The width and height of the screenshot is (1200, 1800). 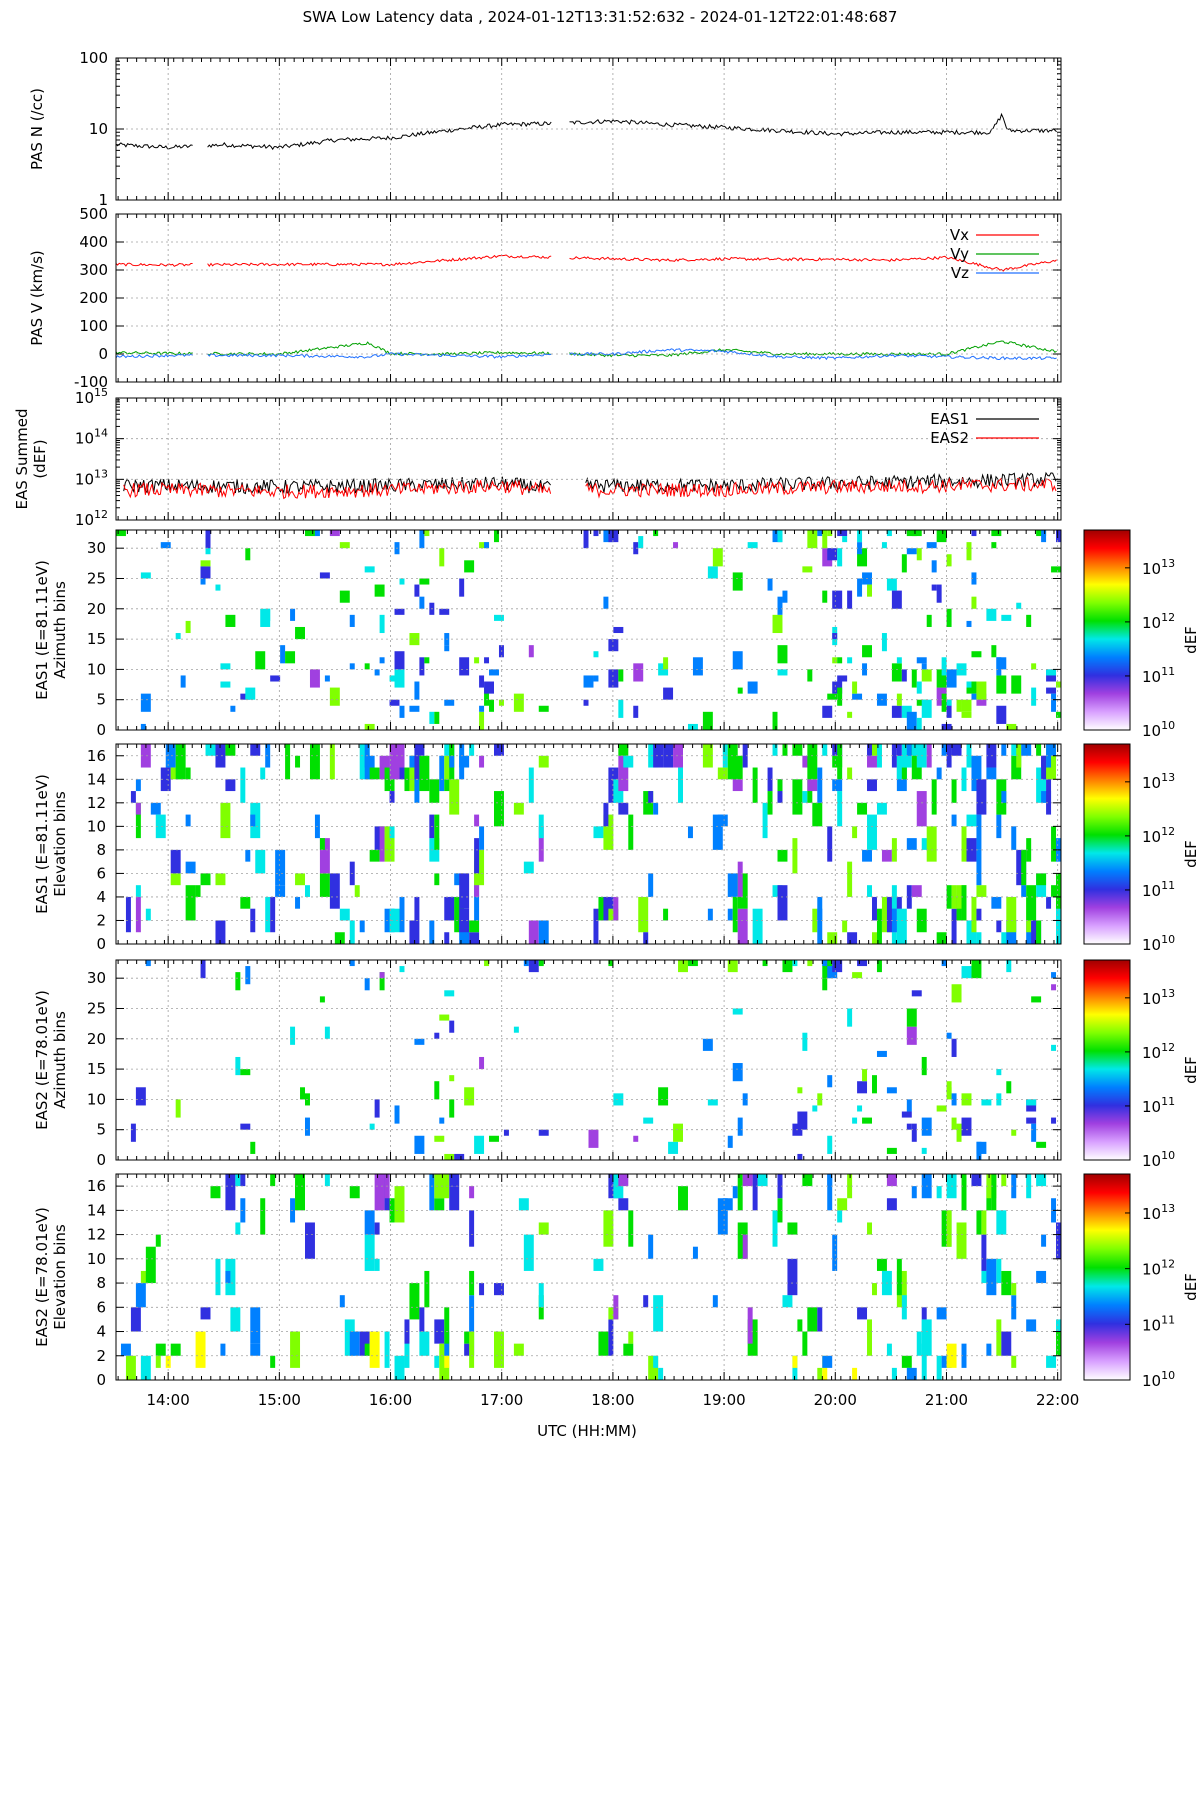 I want to click on x-tick-label: 22:00, so click(x=1057, y=1400).